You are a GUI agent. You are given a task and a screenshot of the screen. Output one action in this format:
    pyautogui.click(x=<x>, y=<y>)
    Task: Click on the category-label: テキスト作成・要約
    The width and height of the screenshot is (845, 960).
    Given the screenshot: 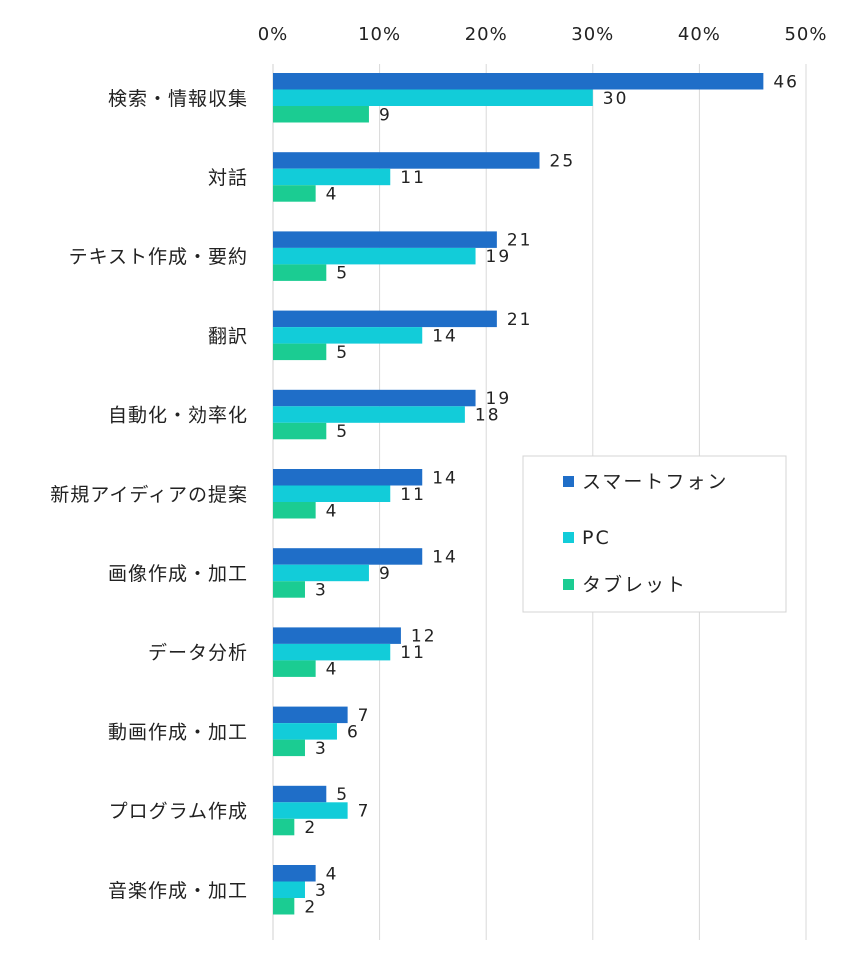 What is the action you would take?
    pyautogui.click(x=158, y=257)
    